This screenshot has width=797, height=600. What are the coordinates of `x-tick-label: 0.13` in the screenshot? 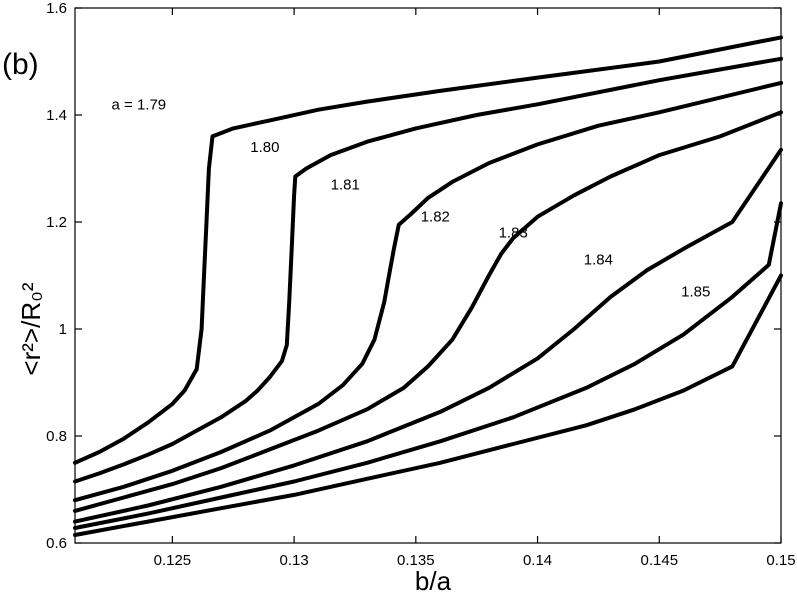 It's located at (294, 560).